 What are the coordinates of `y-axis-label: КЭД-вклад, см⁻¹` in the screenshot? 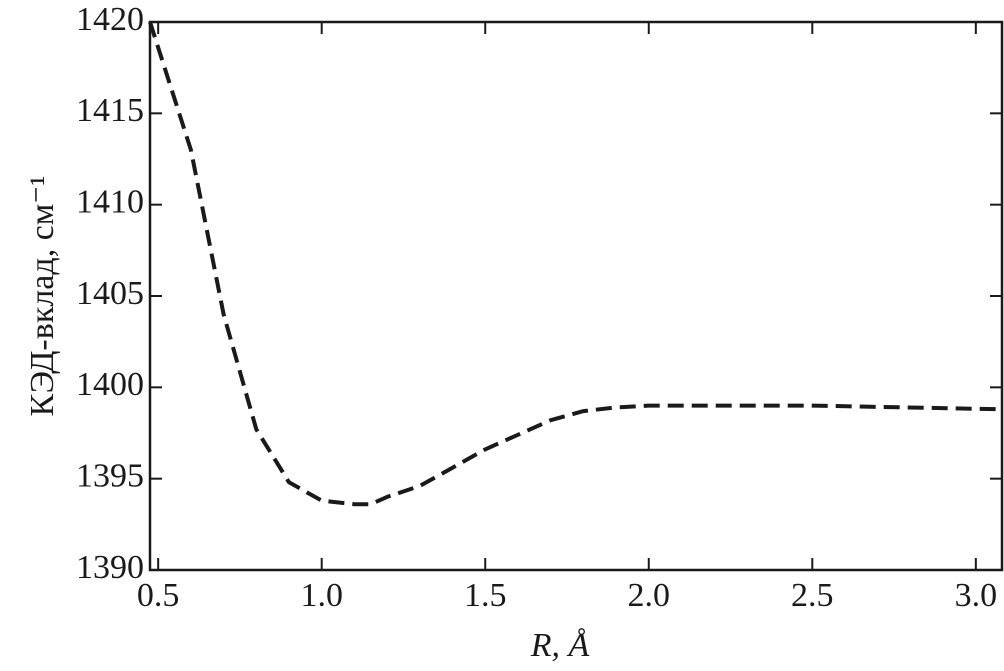 It's located at (42, 296).